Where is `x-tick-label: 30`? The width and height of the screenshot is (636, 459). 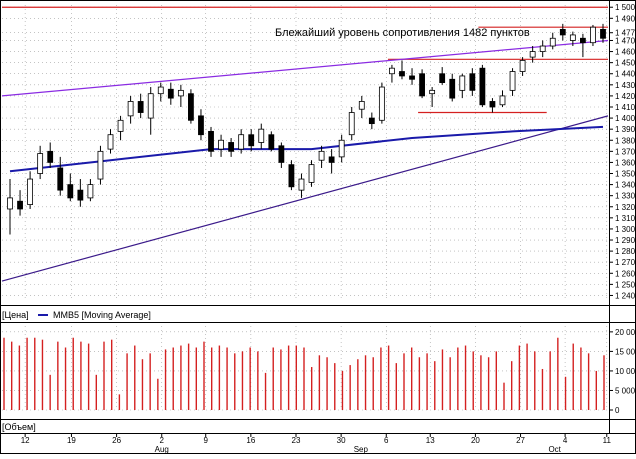 x-tick-label: 30 is located at coordinates (341, 440).